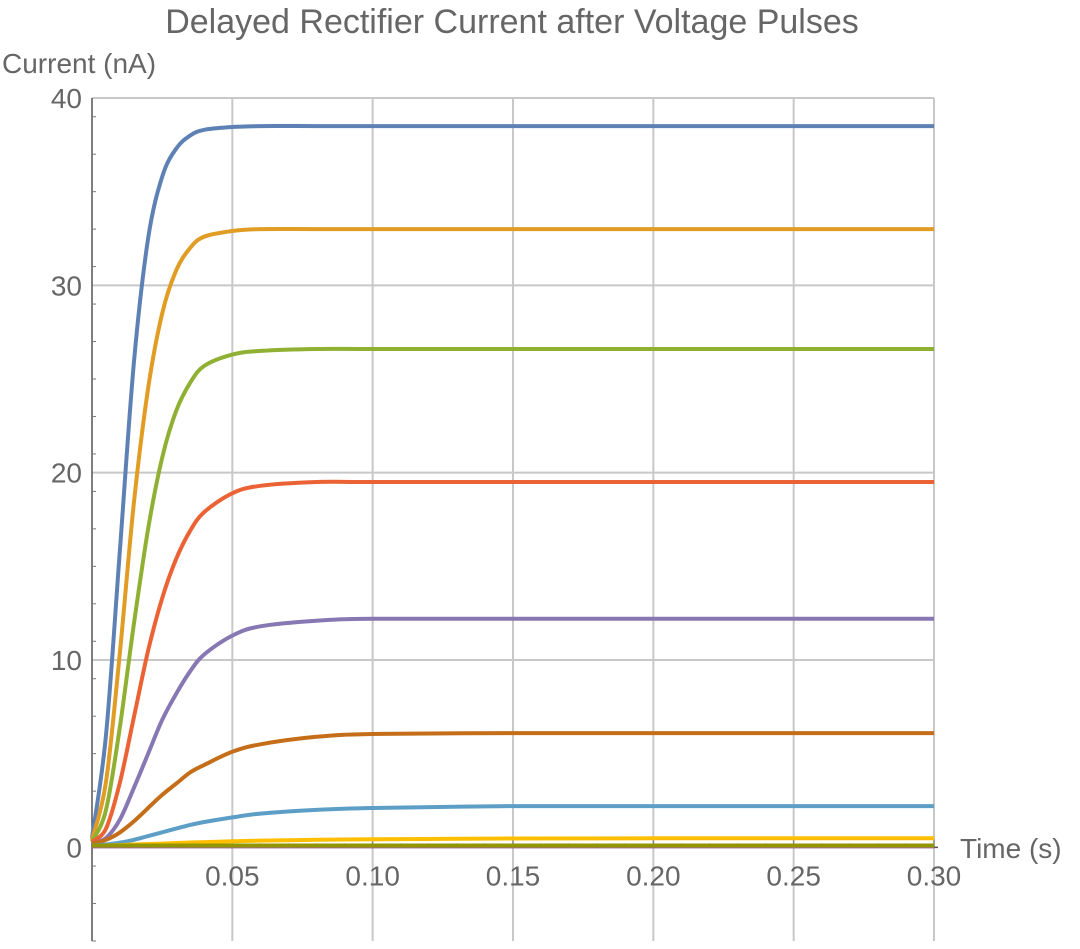  What do you see at coordinates (79, 63) in the screenshot?
I see `y-axis-label: Current (nA)` at bounding box center [79, 63].